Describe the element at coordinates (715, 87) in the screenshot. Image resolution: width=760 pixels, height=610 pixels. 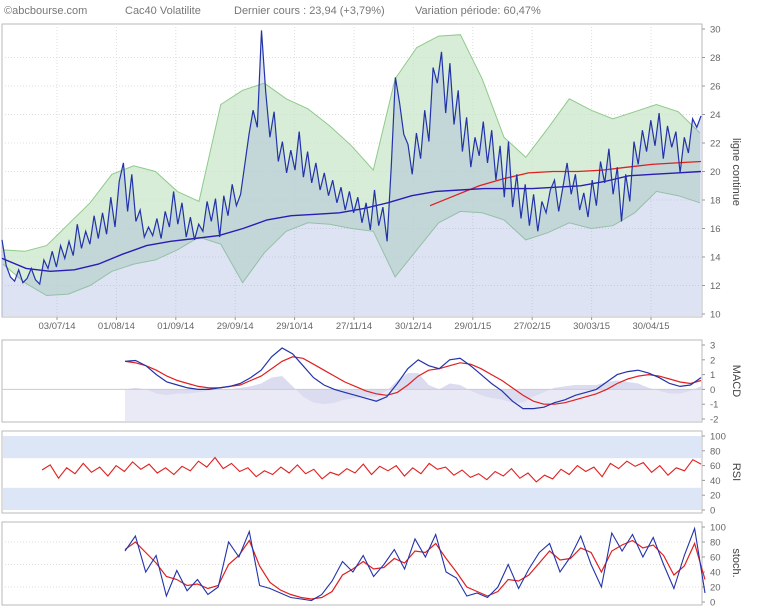
I see `y-tick-label: 26` at that location.